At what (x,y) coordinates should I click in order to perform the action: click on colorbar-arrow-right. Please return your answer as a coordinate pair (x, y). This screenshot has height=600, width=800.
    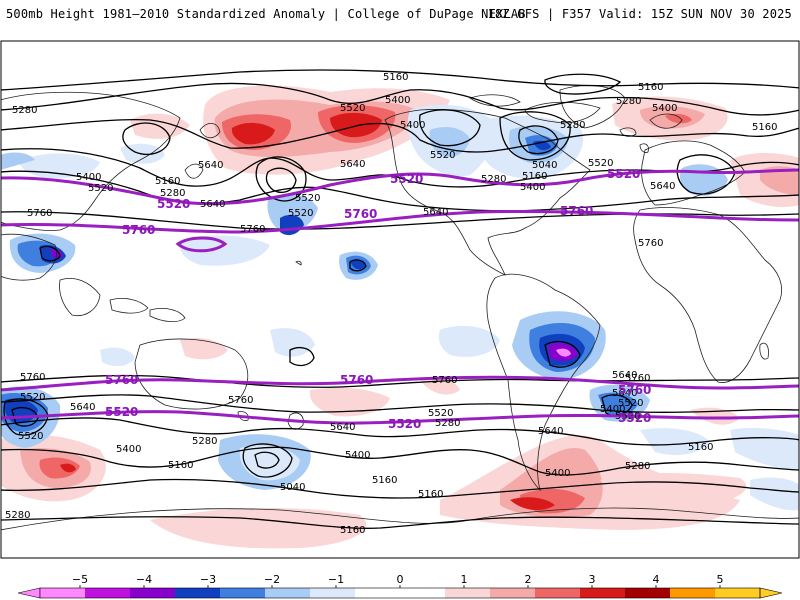
    Looking at the image, I should click on (771, 593).